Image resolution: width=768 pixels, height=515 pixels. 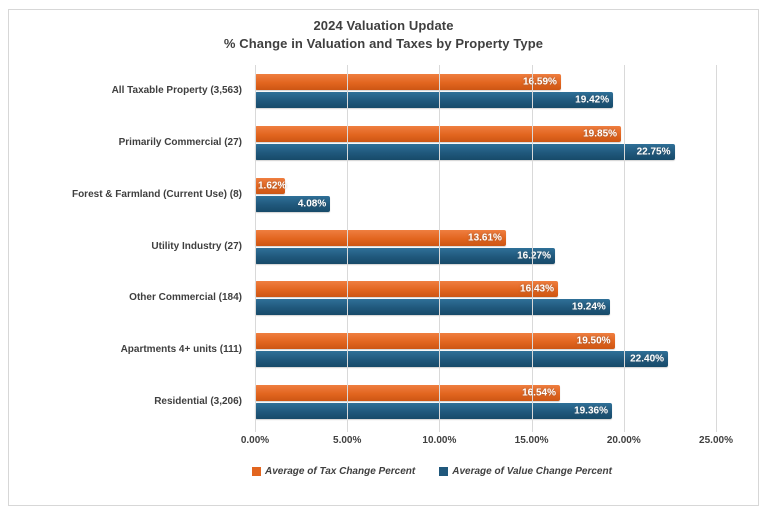 I want to click on legend-label-tax: Average of Tax Change Percent, so click(x=340, y=471).